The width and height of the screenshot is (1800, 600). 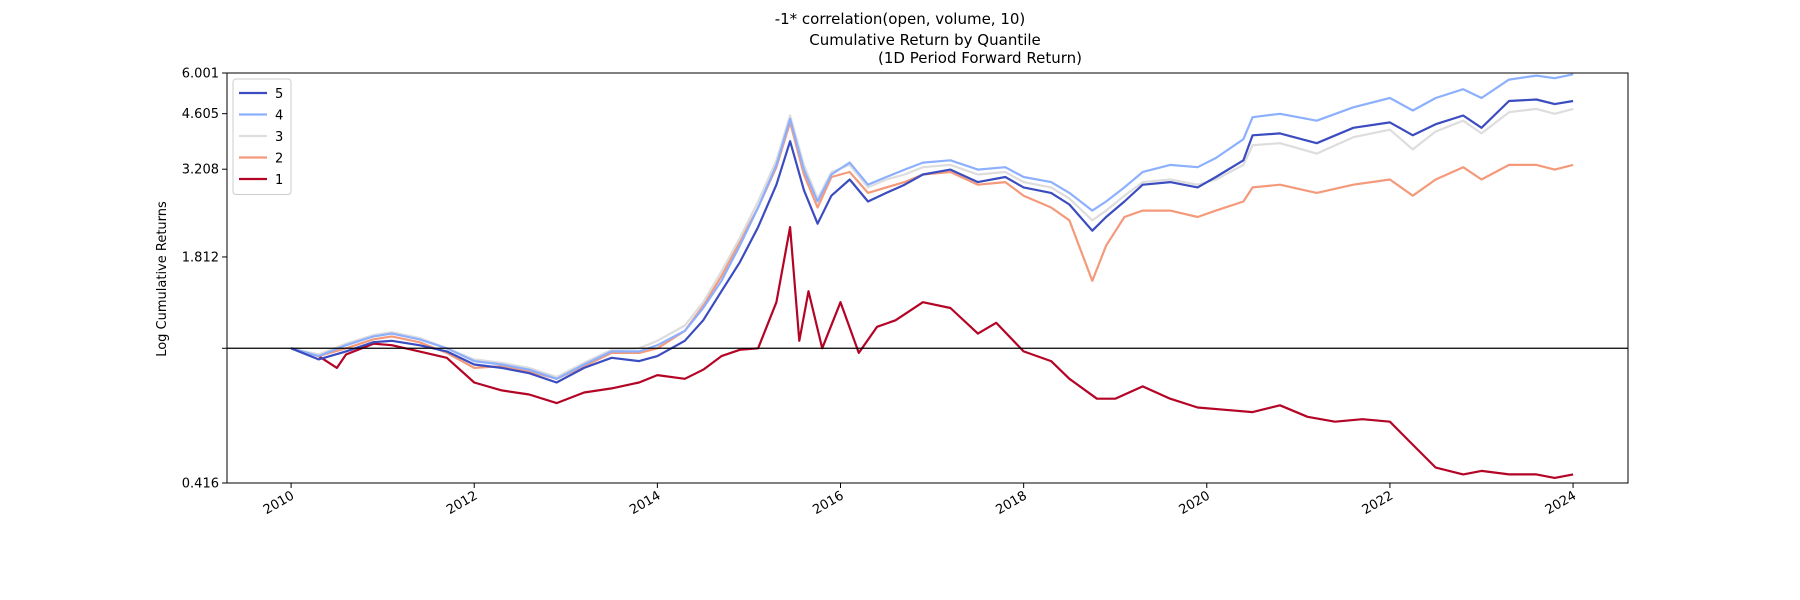 What do you see at coordinates (200, 257) in the screenshot?
I see `y-tick-label: 1.812` at bounding box center [200, 257].